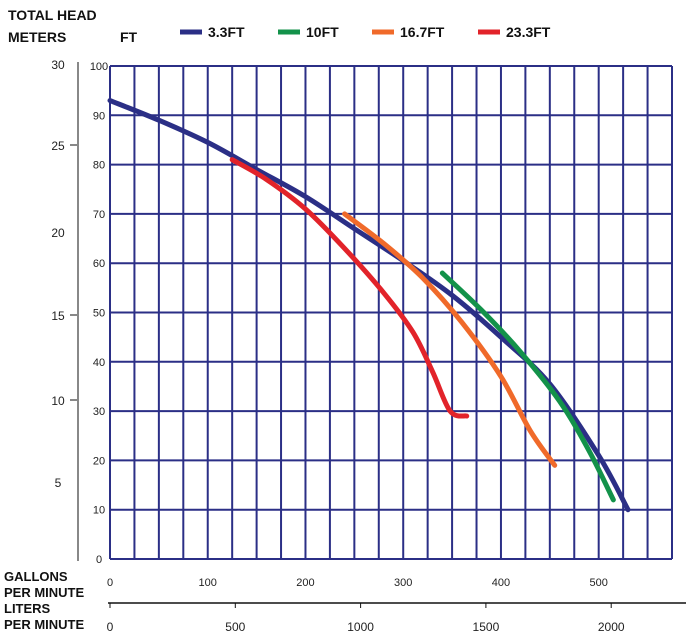 This screenshot has width=686, height=636. I want to click on legend-label: 16.7FT, so click(422, 32).